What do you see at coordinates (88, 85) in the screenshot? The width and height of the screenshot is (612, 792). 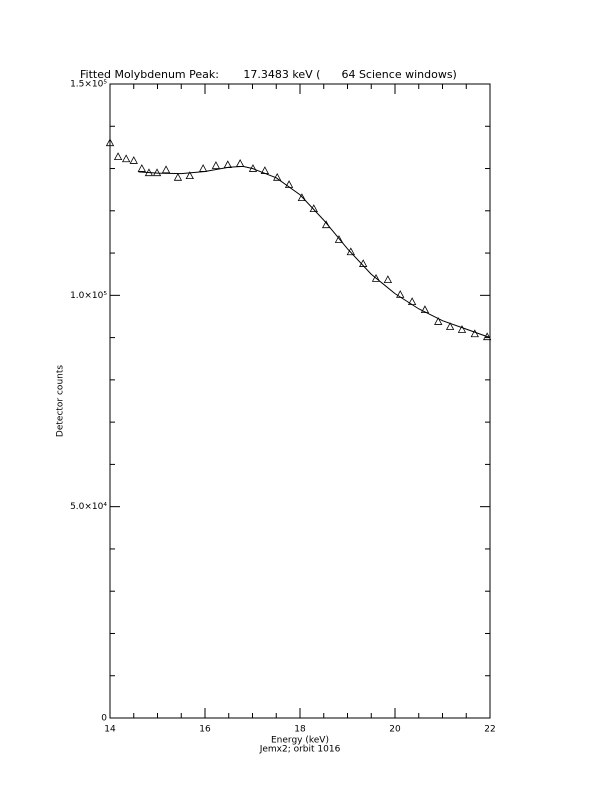 I see `y-tick-label: 1.5×10⁵` at bounding box center [88, 85].